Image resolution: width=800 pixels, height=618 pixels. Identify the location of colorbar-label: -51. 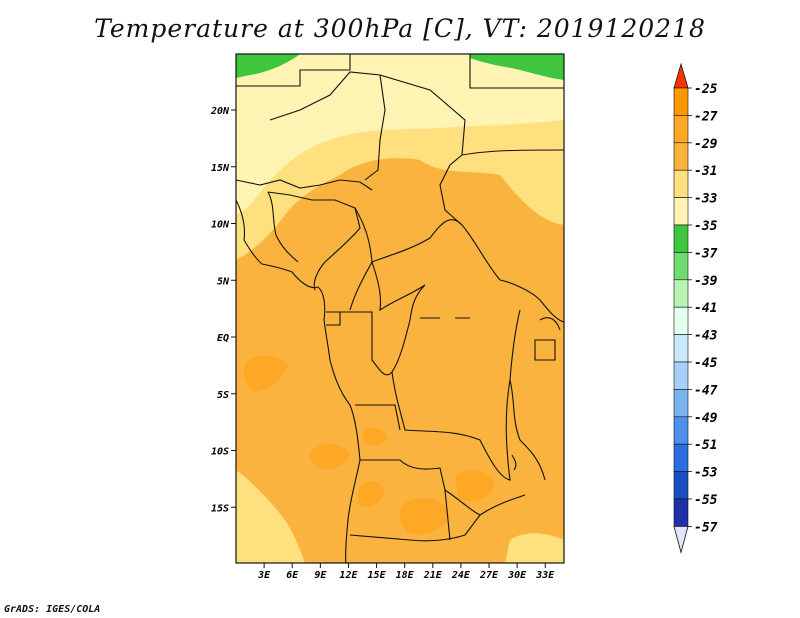
(705, 445).